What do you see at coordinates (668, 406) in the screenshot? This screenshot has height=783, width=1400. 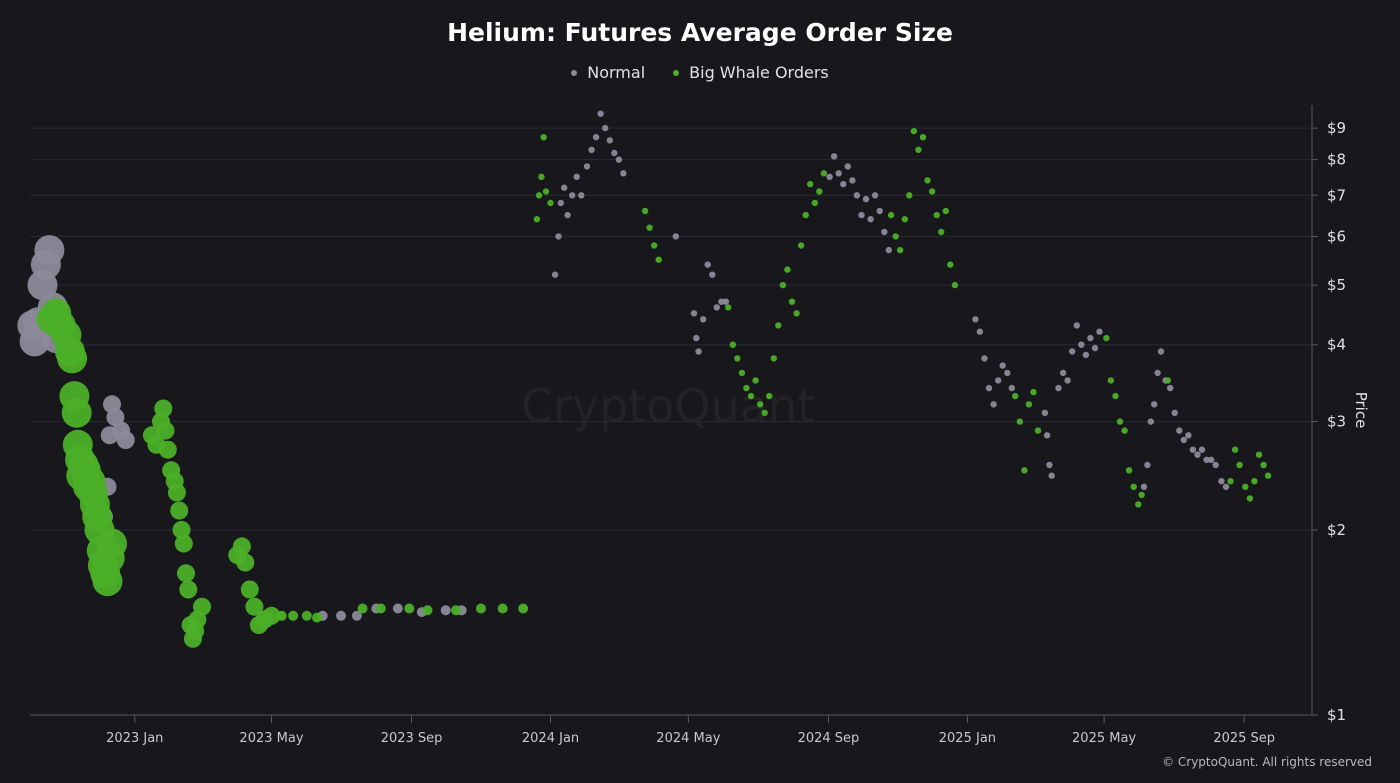 I see `watermark: CryptoQuant` at bounding box center [668, 406].